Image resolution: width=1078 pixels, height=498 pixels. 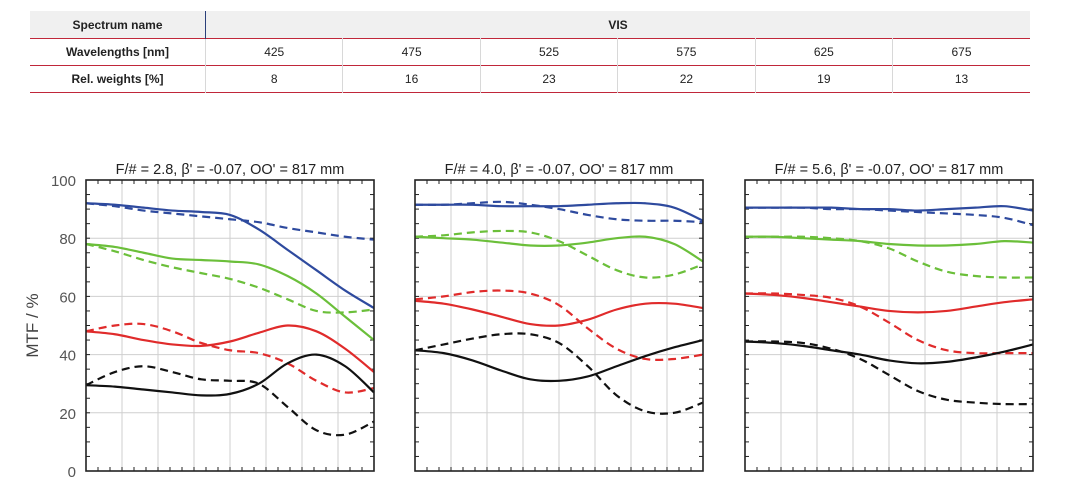 I want to click on wavelengths-row: Wavelengths [nm] 425 475 525 575 625 675, so click(x=530, y=52).